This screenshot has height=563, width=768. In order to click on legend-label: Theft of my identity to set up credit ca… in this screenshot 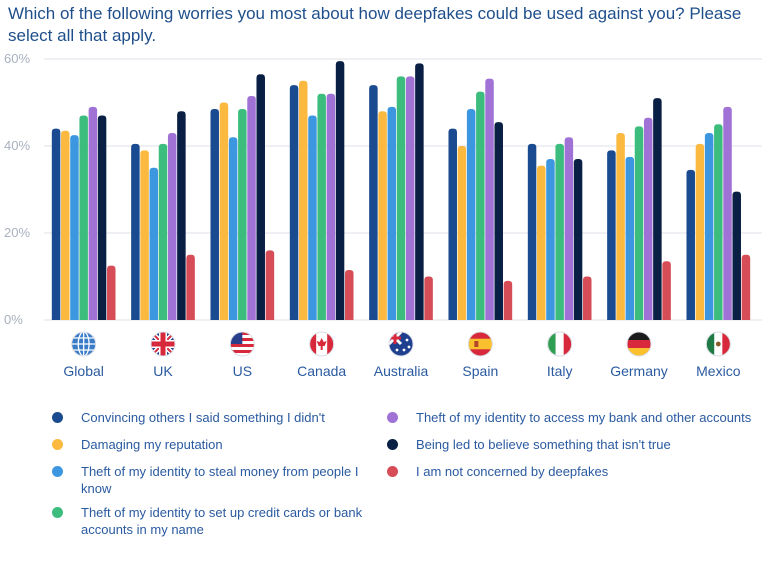, I will do `click(222, 521)`.